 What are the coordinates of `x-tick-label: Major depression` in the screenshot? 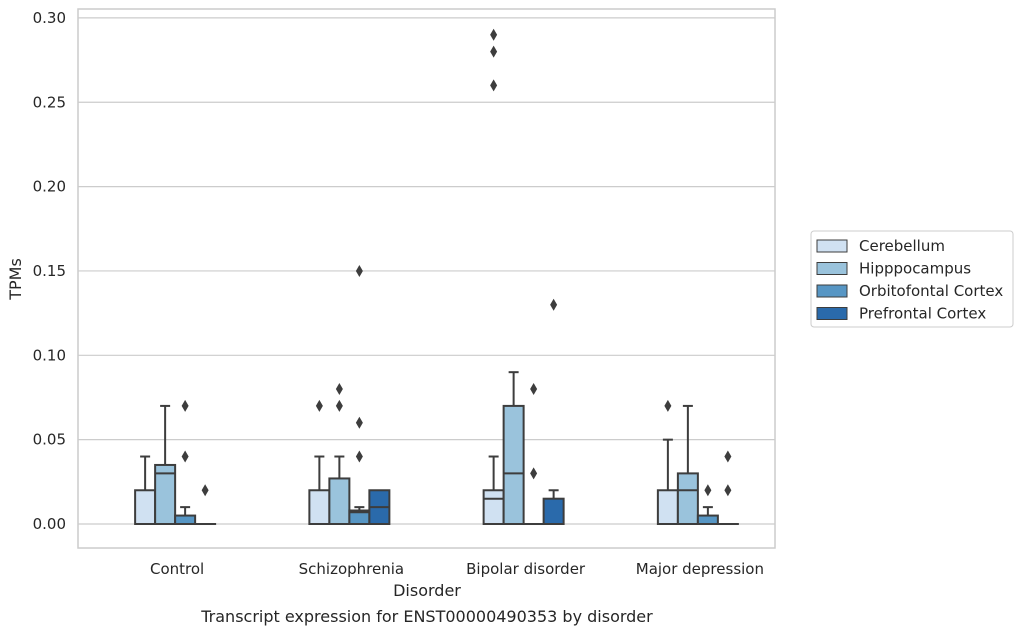 It's located at (700, 569).